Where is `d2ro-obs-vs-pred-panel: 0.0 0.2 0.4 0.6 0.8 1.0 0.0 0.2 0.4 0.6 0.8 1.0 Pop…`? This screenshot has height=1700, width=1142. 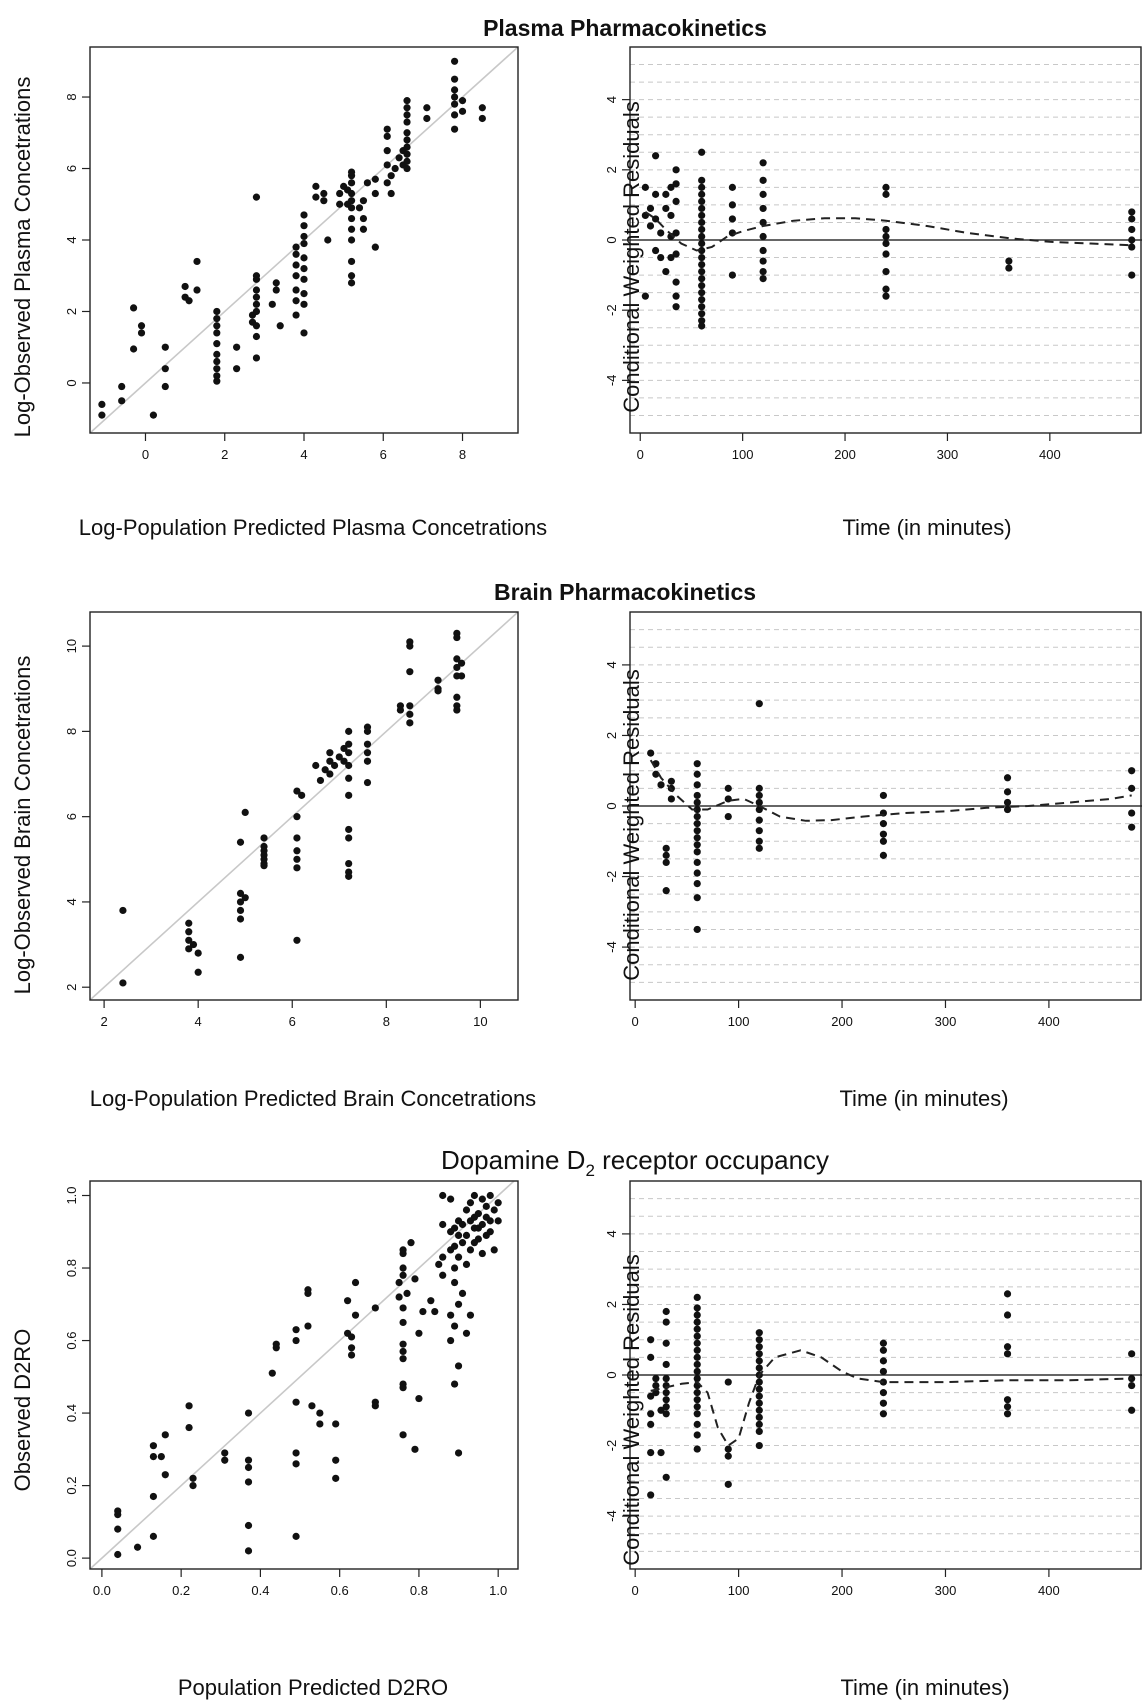 d2ro-obs-vs-pred-panel: 0.0 0.2 0.4 0.6 0.8 1.0 0.0 0.2 0.4 0.6 0.8 1.0 Pop… is located at coordinates (264, 1440).